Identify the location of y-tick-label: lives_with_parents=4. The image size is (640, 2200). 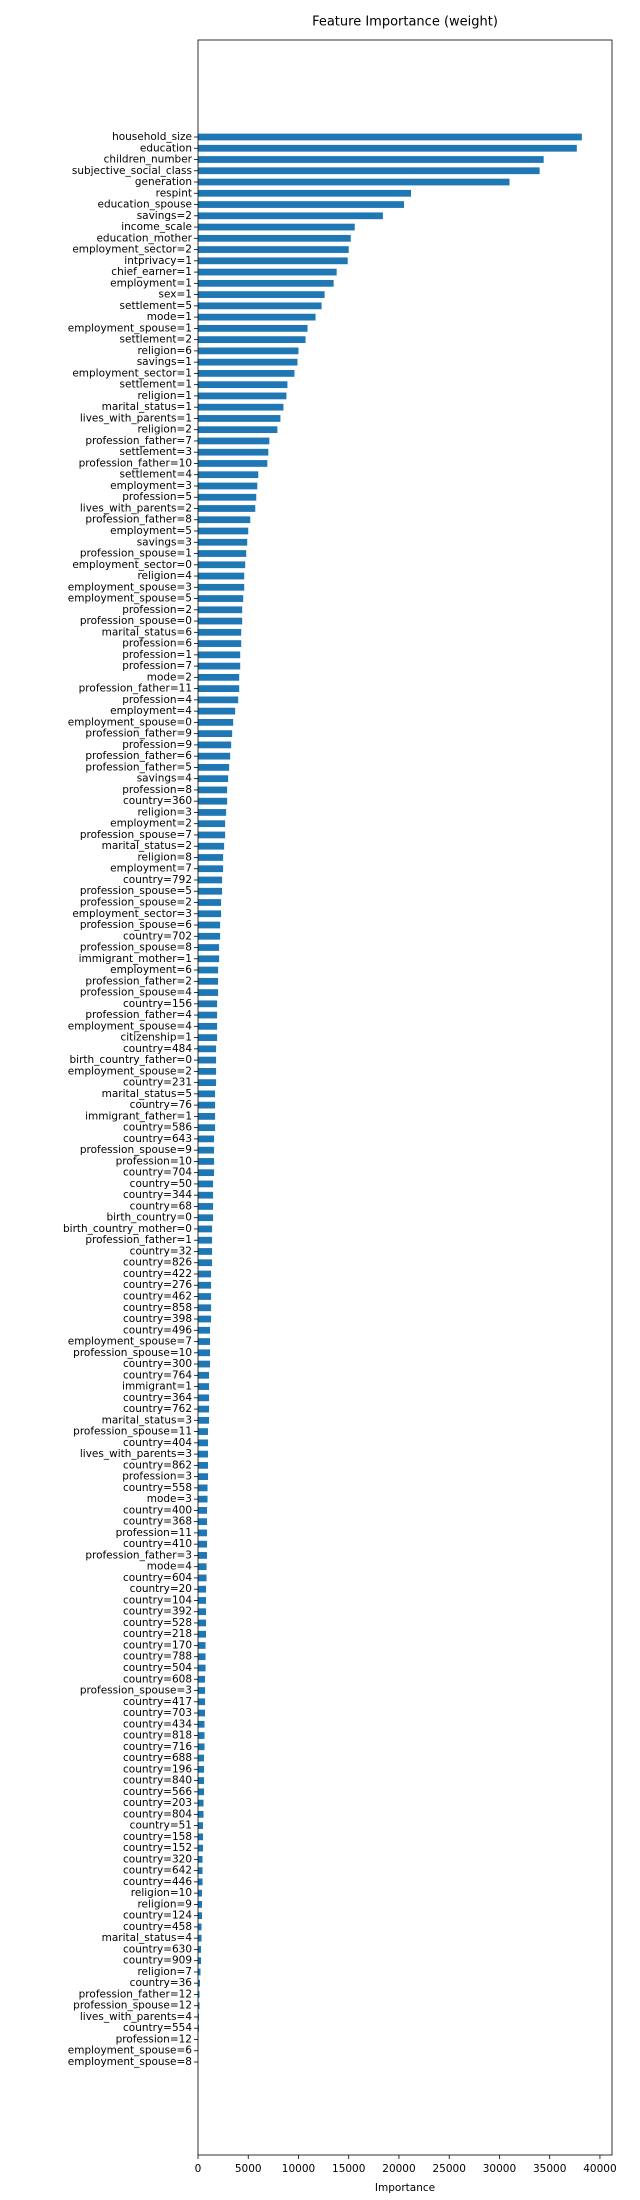
(136, 2017).